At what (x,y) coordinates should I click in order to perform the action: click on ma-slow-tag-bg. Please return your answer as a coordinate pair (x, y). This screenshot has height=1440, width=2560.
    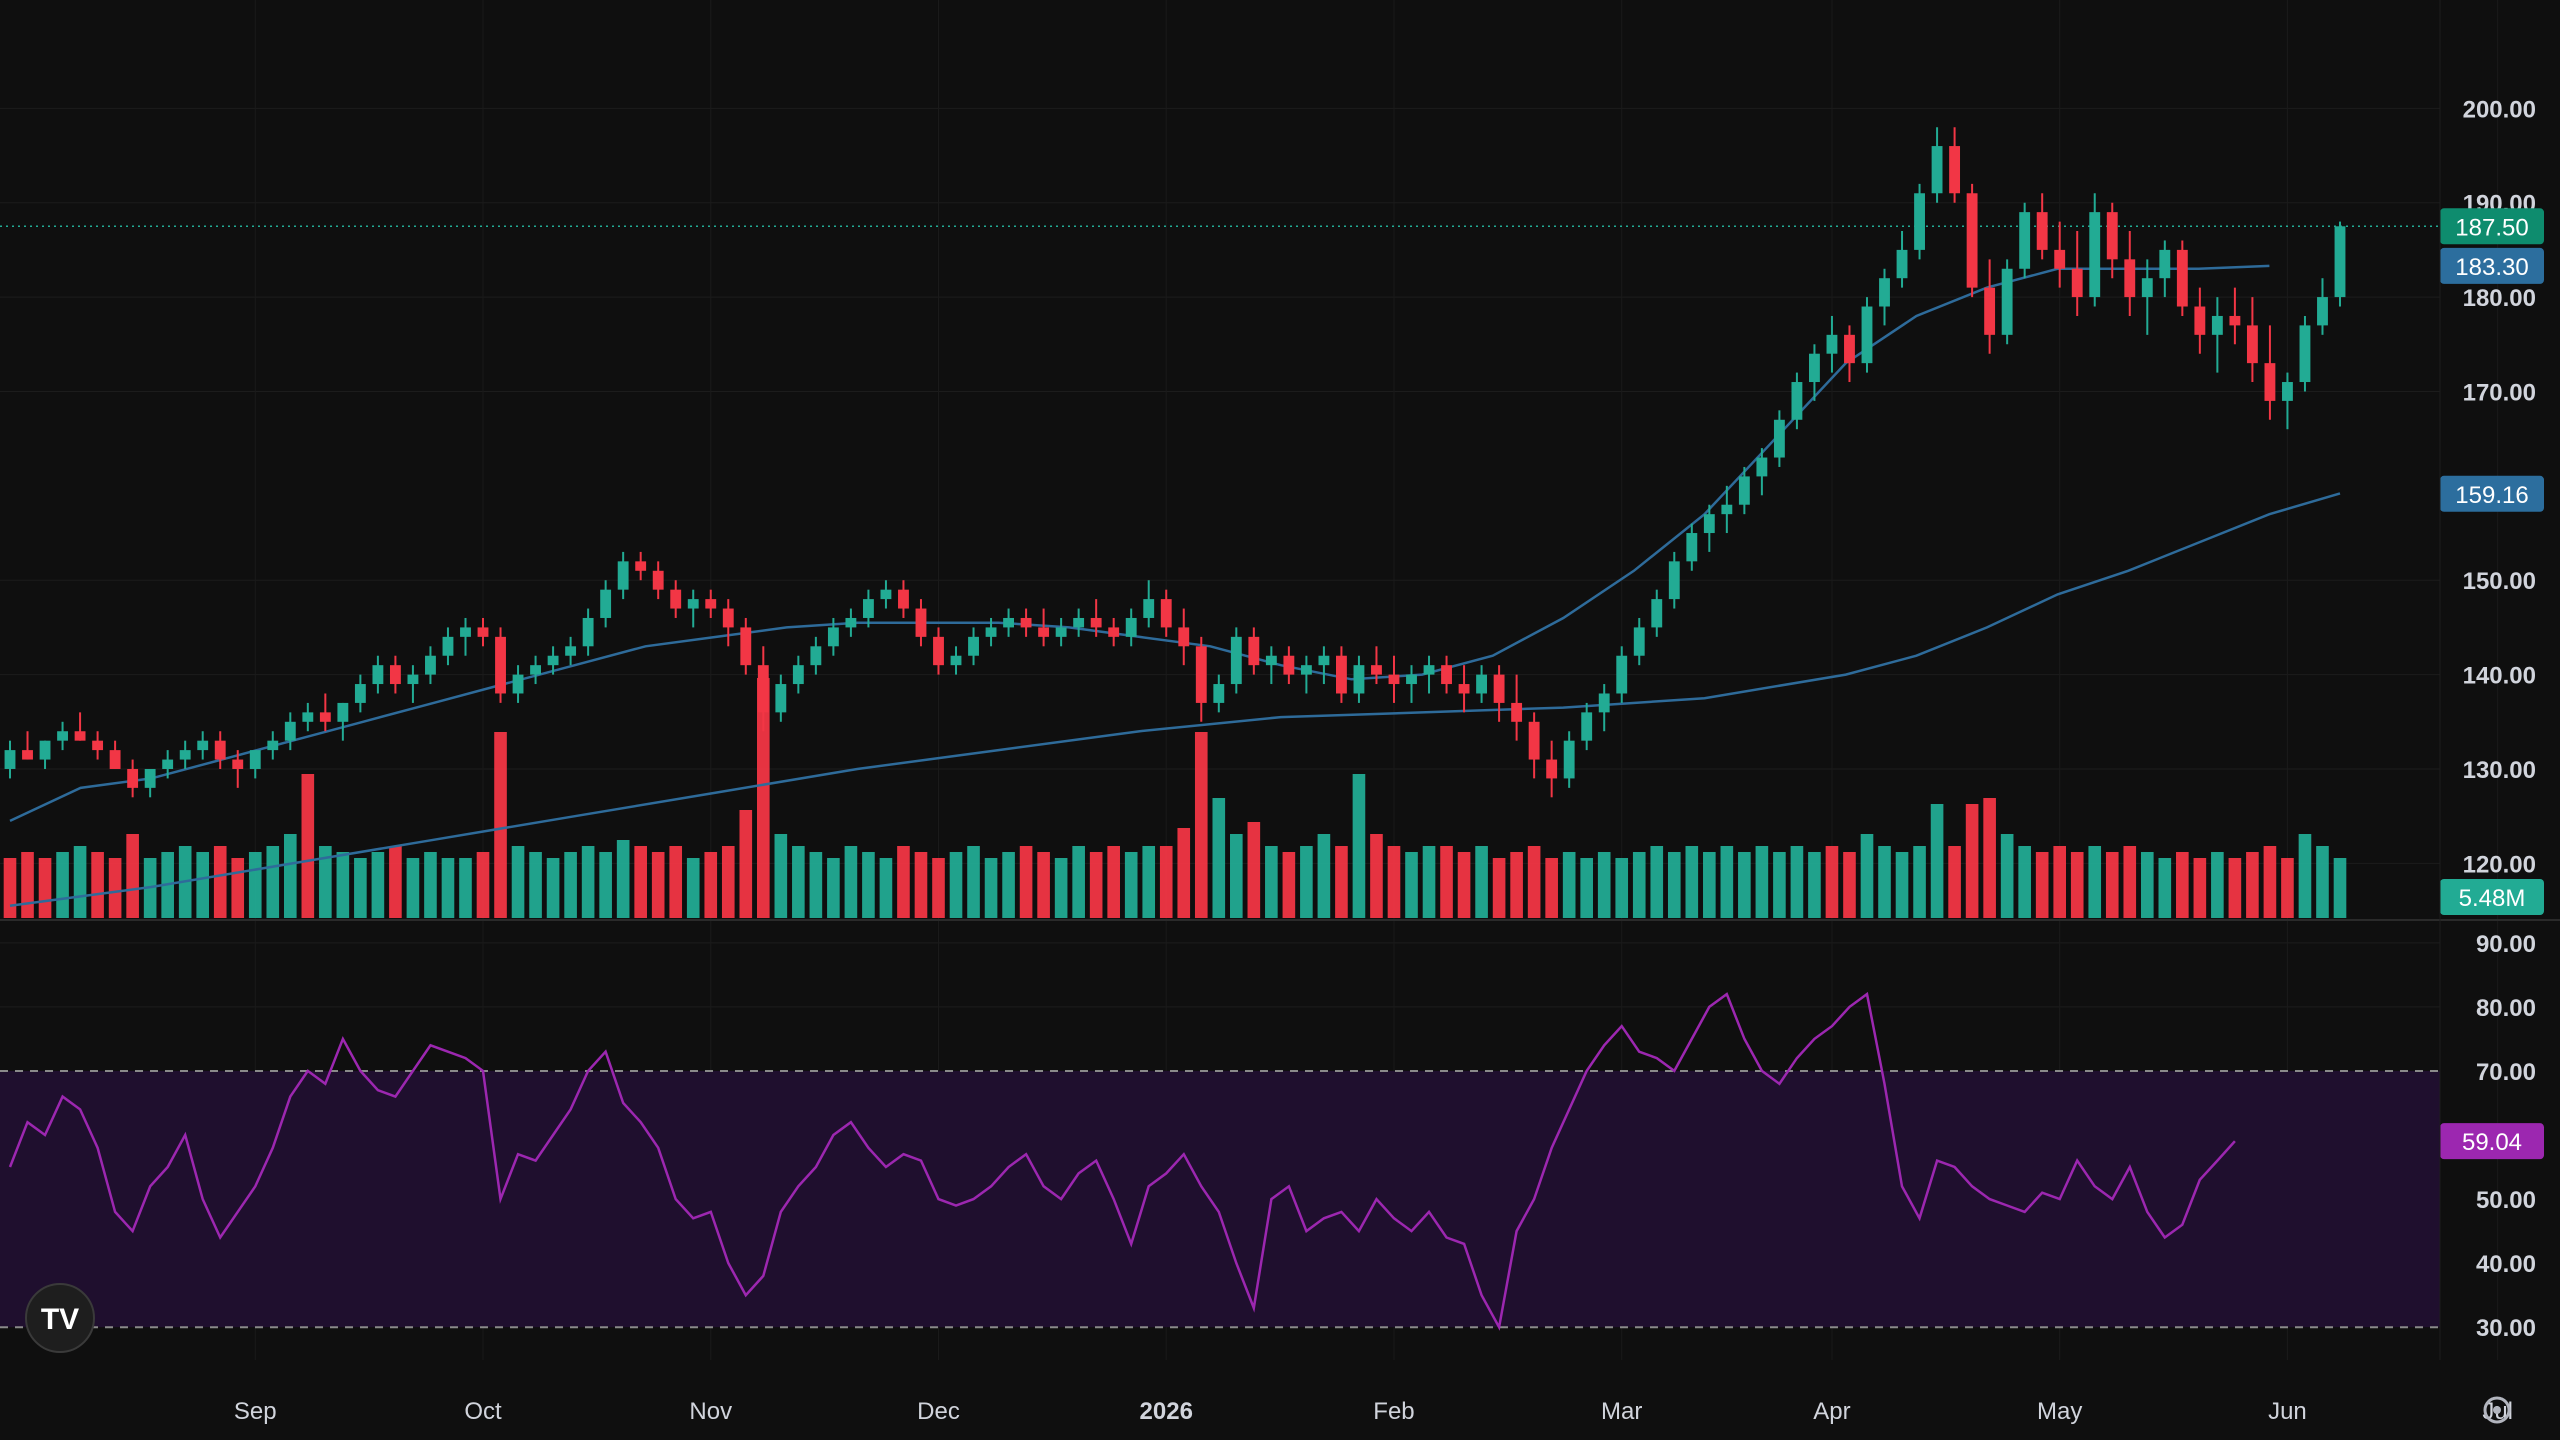
    Looking at the image, I should click on (2492, 493).